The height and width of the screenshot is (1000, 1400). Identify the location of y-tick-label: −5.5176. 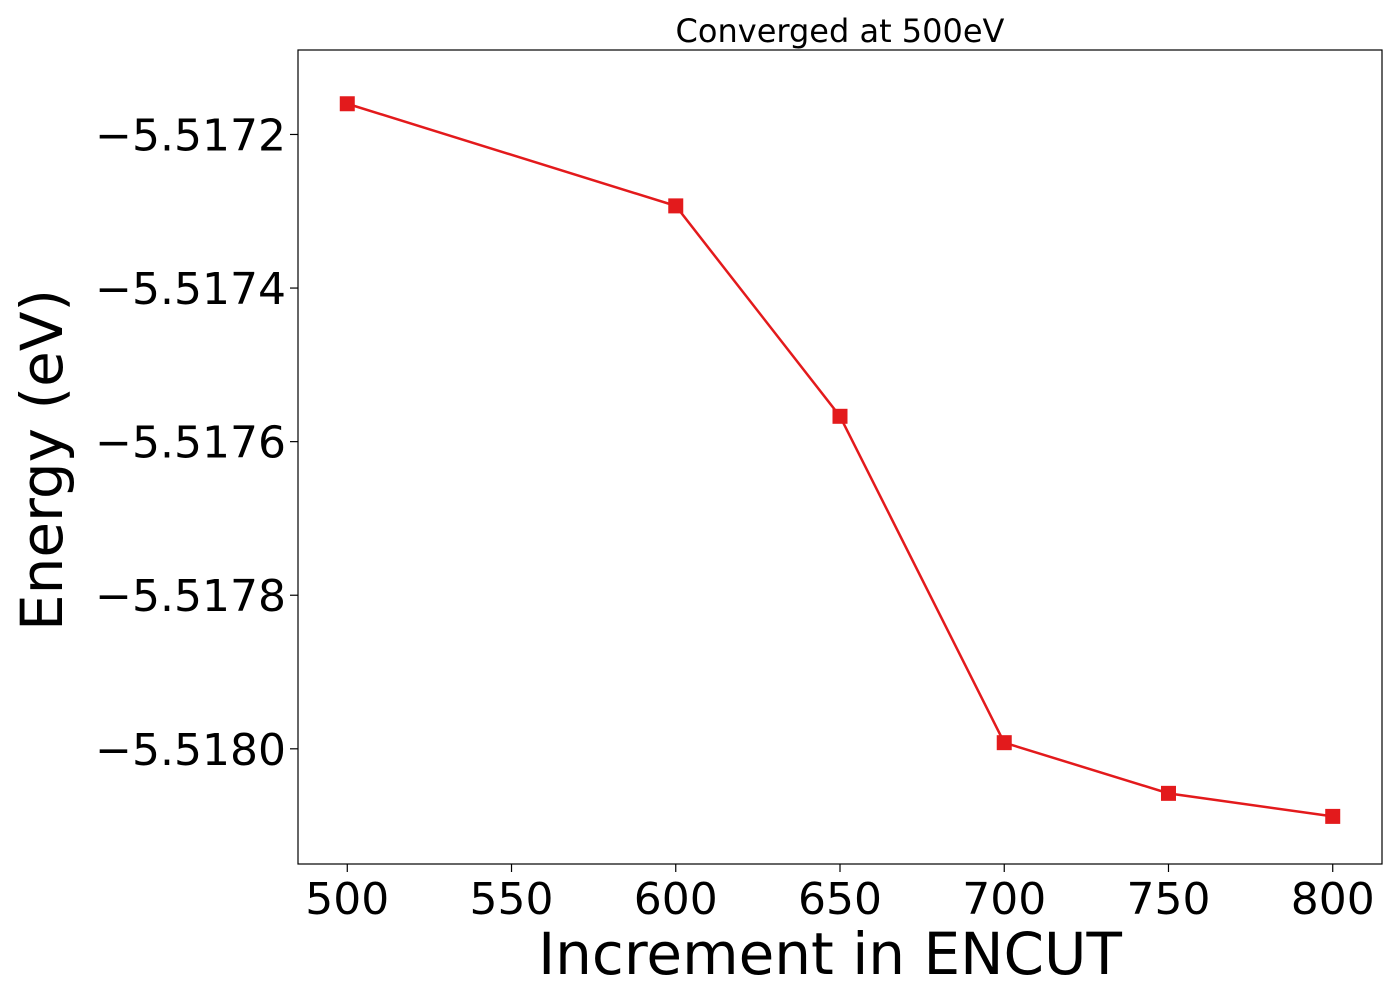
(190, 443).